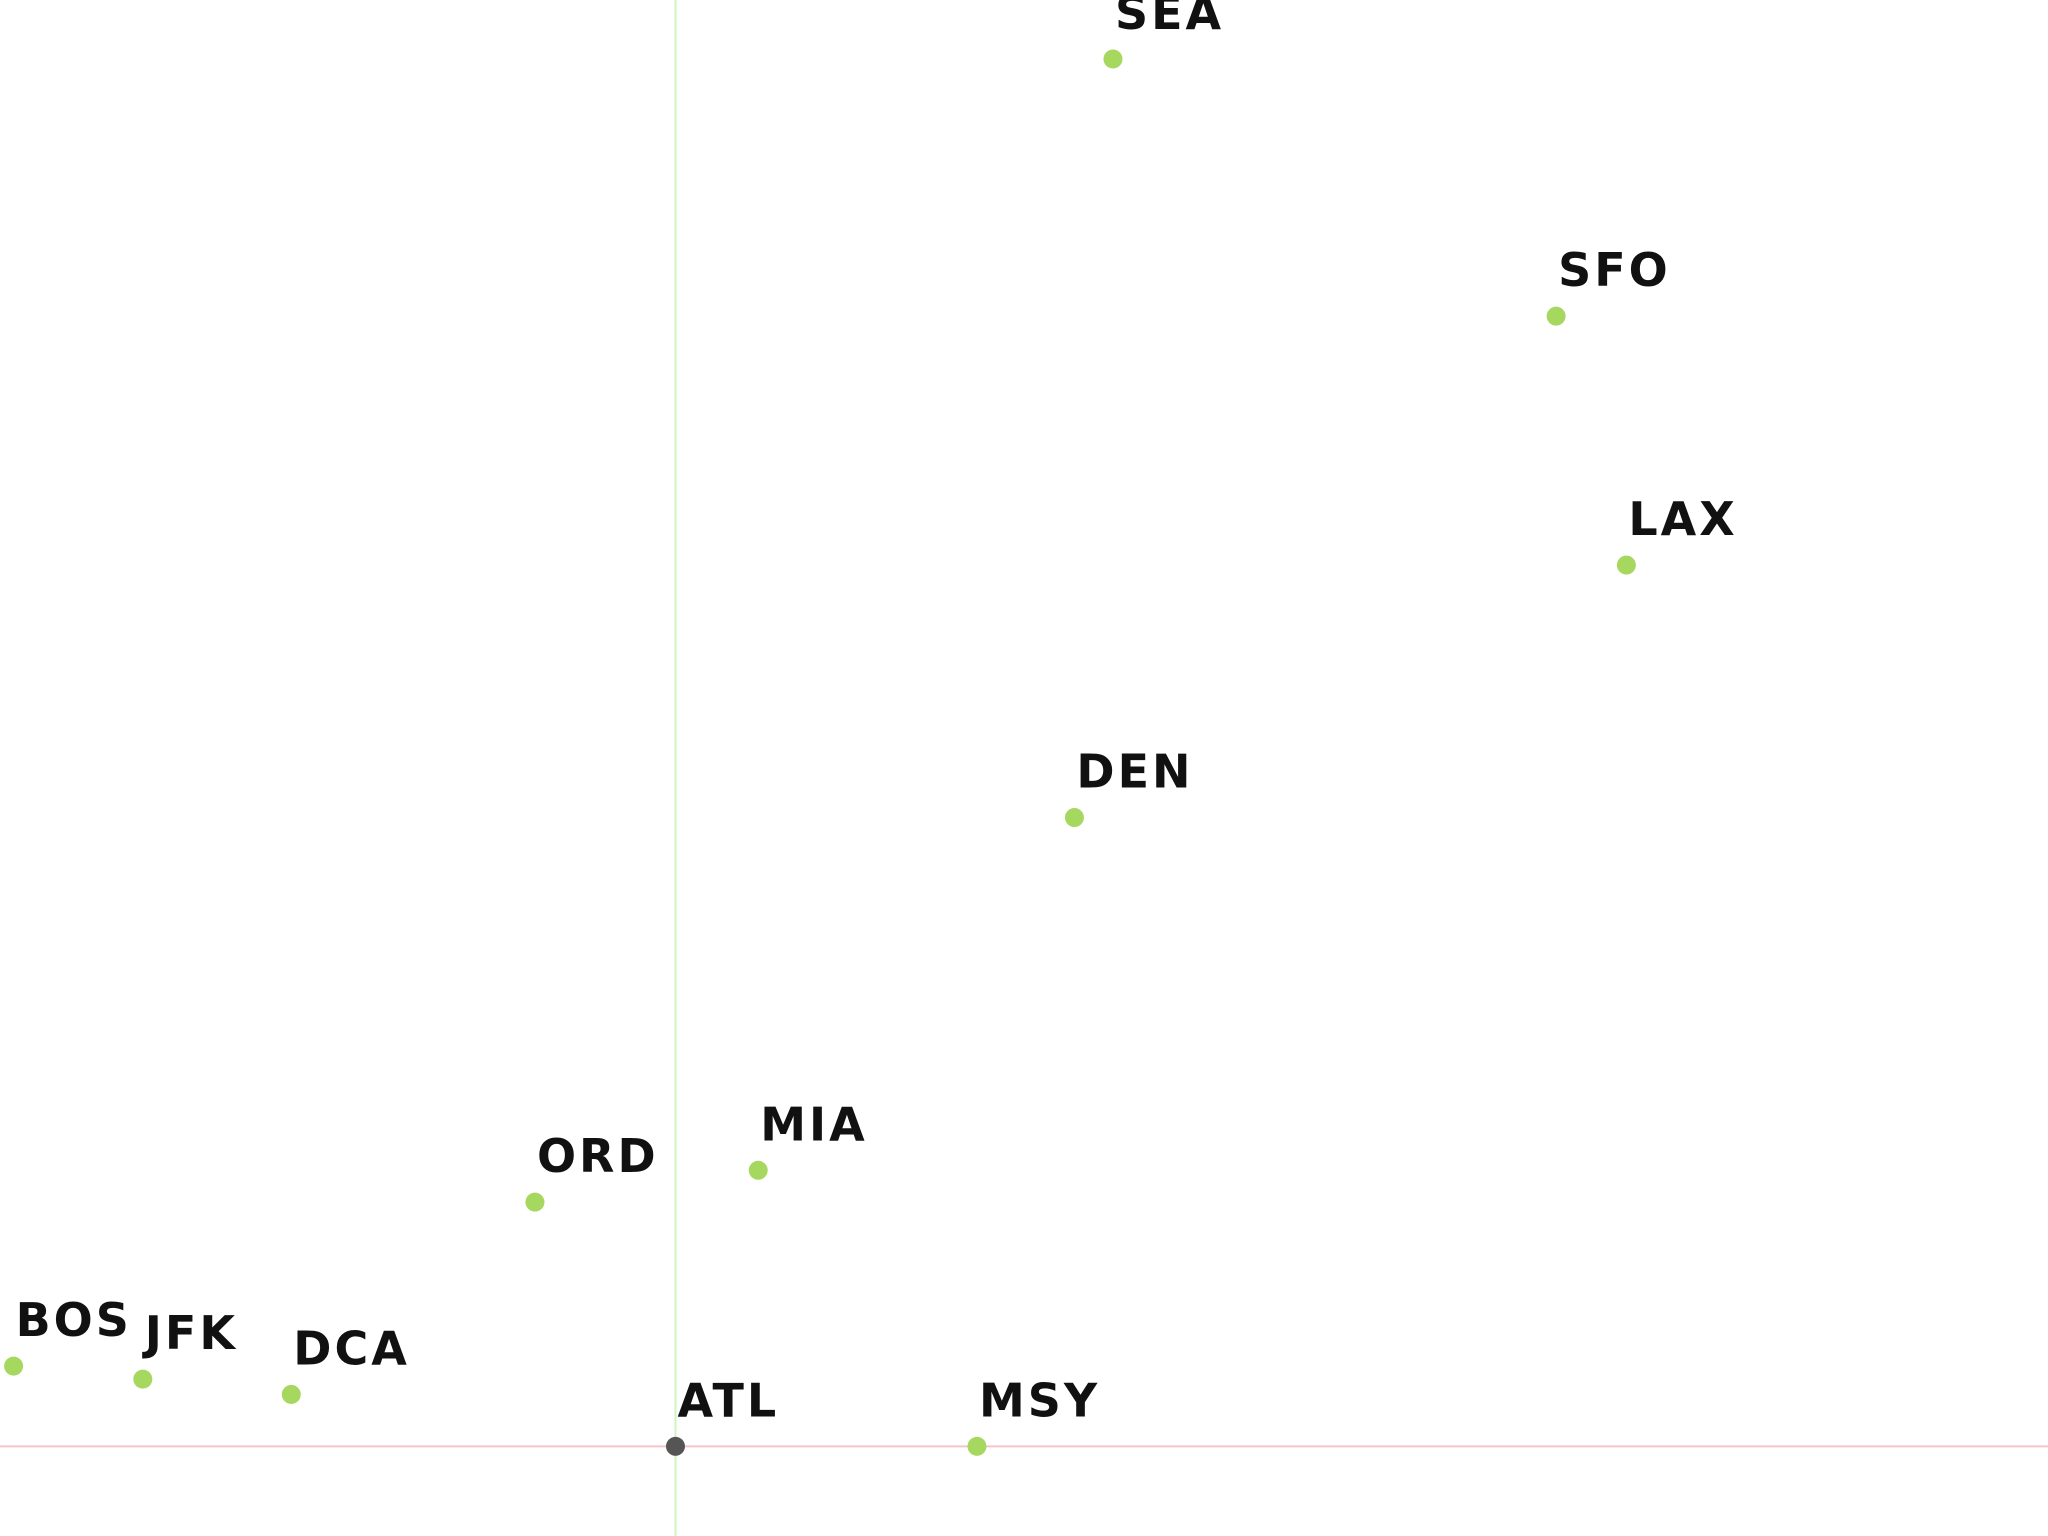 The image size is (2048, 1536). I want to click on point-bos, so click(14, 1366).